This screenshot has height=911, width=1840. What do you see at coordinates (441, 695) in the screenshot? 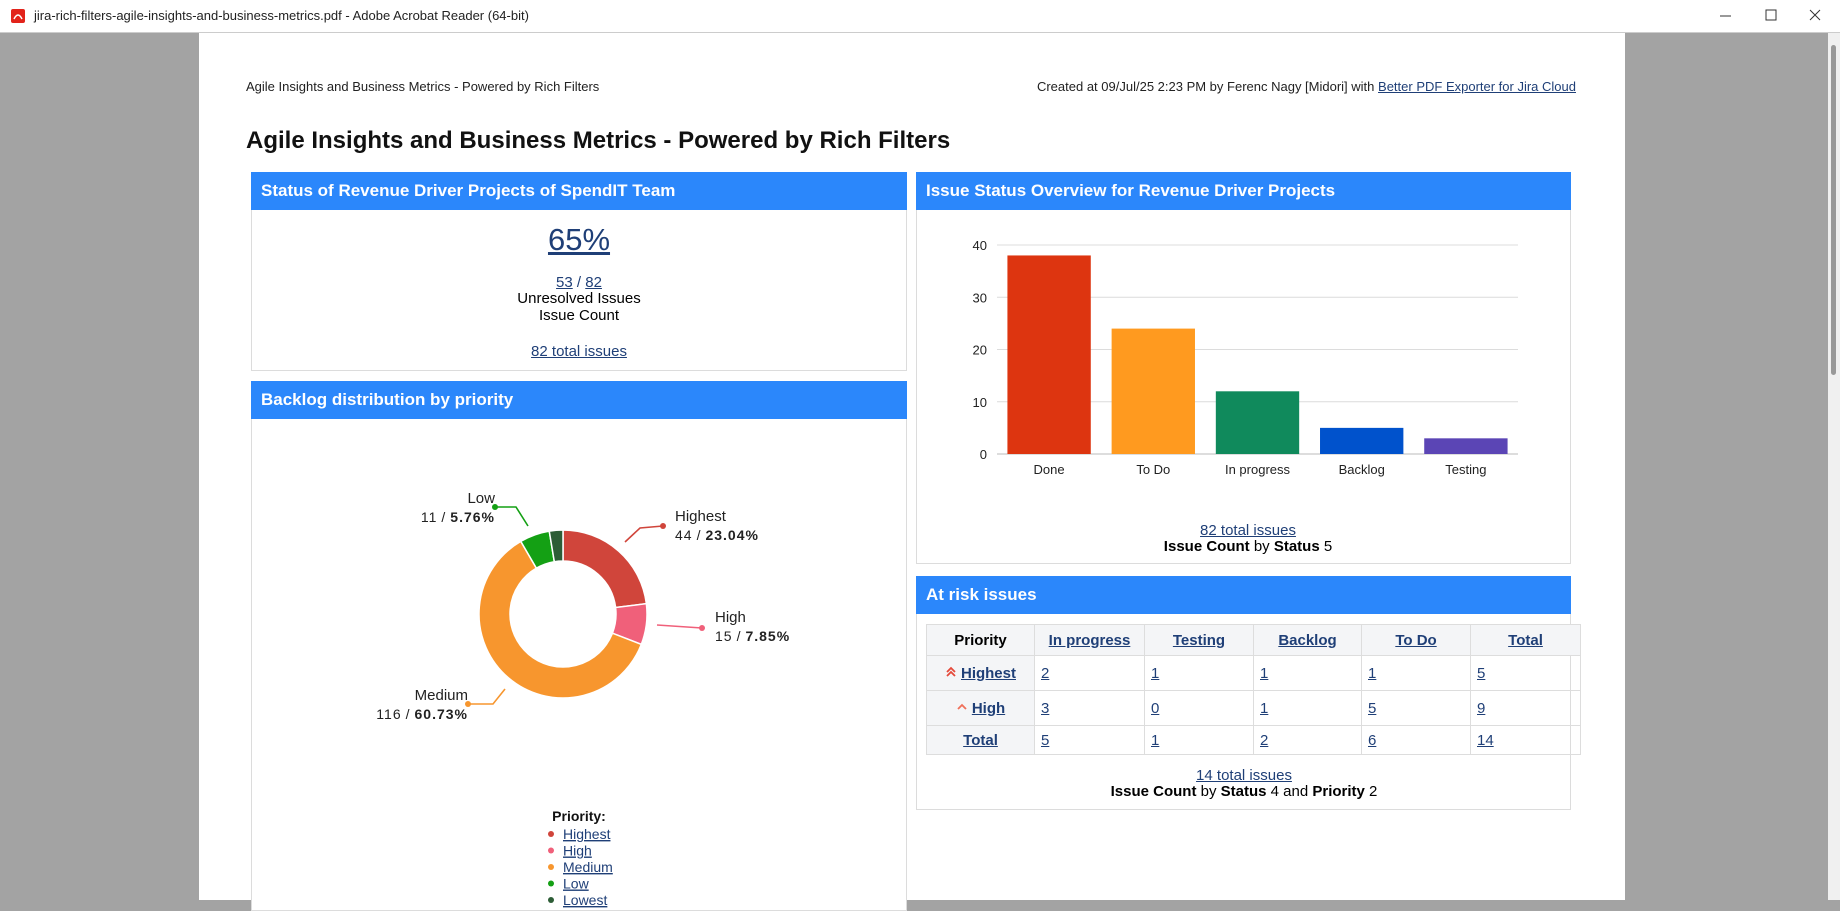
I see `slice-name: Medium` at bounding box center [441, 695].